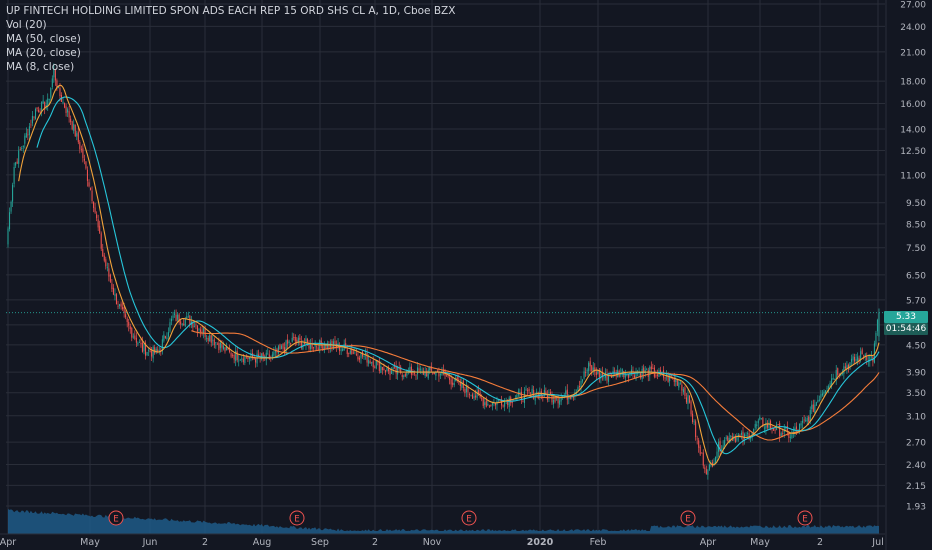  I want to click on last-price-tag: 5.33, so click(906, 317).